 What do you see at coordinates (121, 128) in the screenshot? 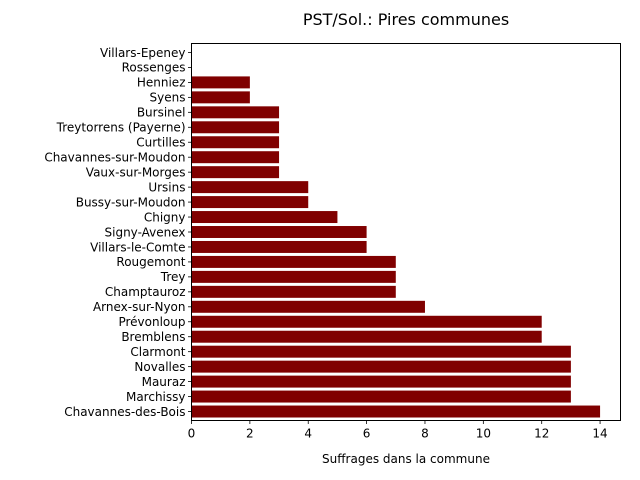
I see `y-tick-label: Treytorrens (Payerne)` at bounding box center [121, 128].